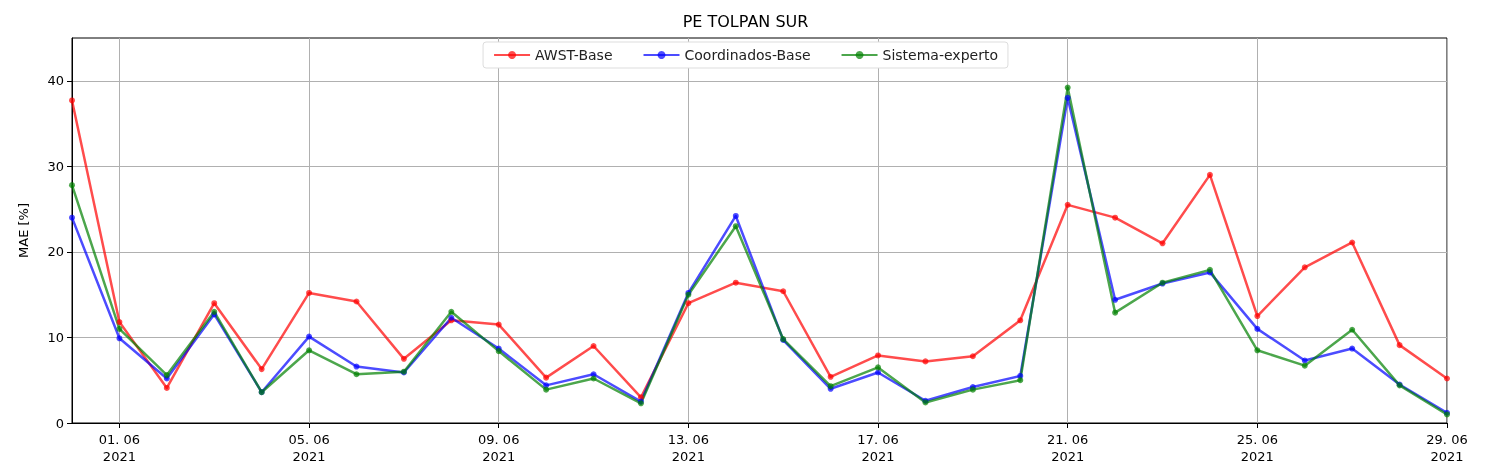 This screenshot has width=1491, height=475. What do you see at coordinates (1068, 448) in the screenshot?
I see `x-tick-label: 21. 06 2021` at bounding box center [1068, 448].